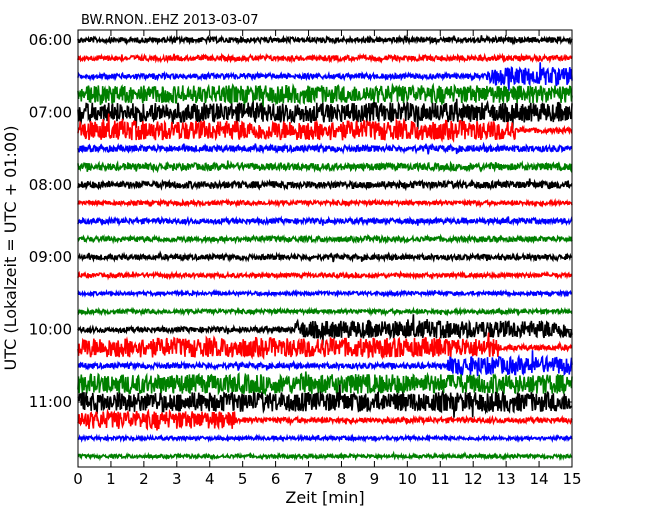  Describe the element at coordinates (111, 479) in the screenshot. I see `x-tick-label: 1` at that location.